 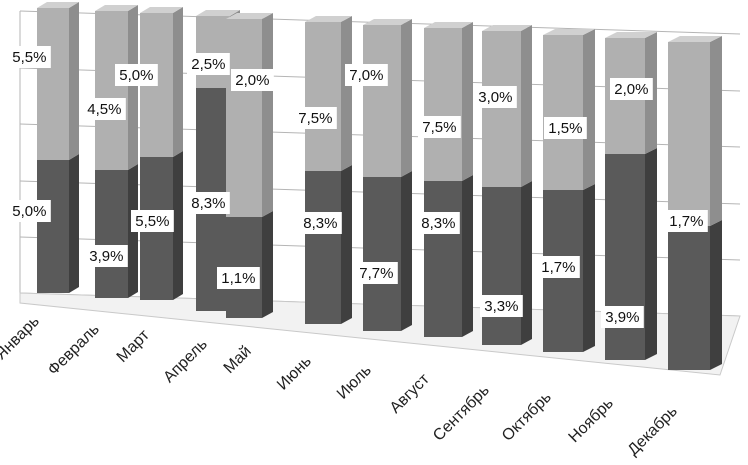 I want to click on data-label: 3,3%, so click(x=501, y=306).